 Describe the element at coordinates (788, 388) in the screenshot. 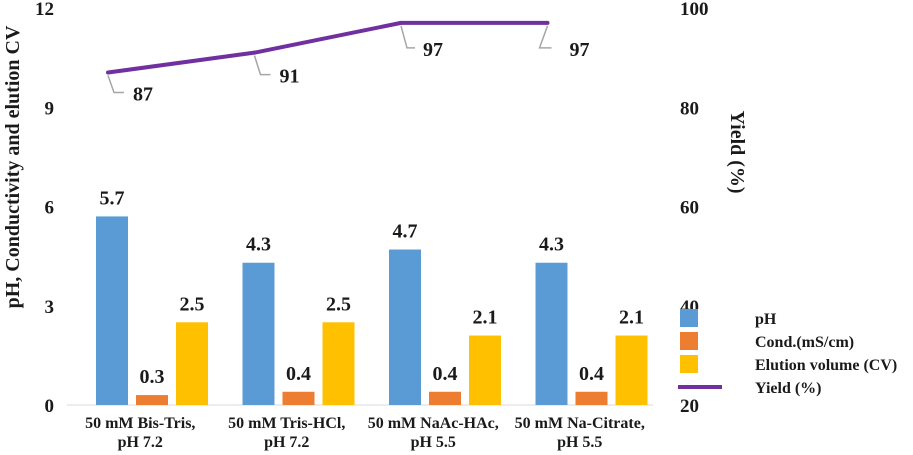

I see `legend-label: Yield (%)` at that location.